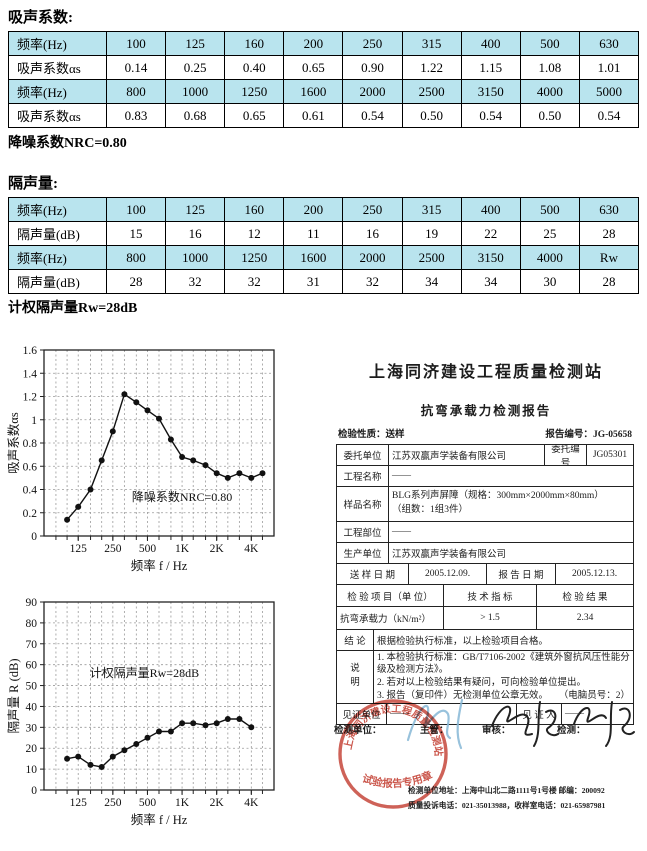 Image resolution: width=647 pixels, height=851 pixels. What do you see at coordinates (313, 67) in the screenshot?
I see `value-cell: 0.65` at bounding box center [313, 67].